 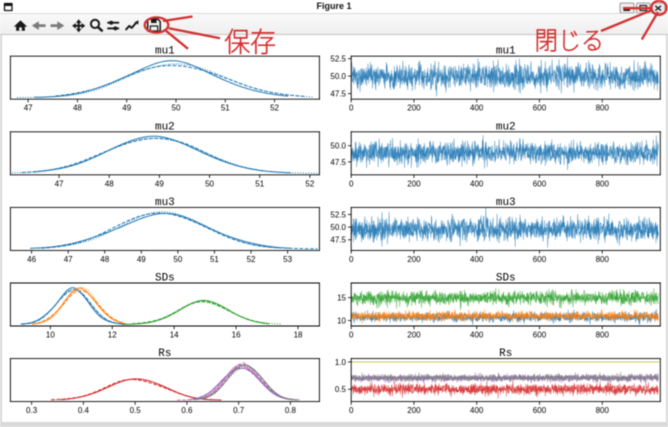 What do you see at coordinates (174, 335) in the screenshot?
I see `svg-text: 14` at bounding box center [174, 335].